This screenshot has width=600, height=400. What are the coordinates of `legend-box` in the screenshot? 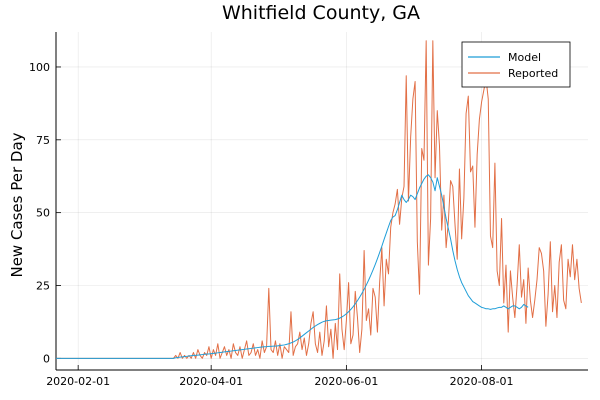 It's located at (516, 64).